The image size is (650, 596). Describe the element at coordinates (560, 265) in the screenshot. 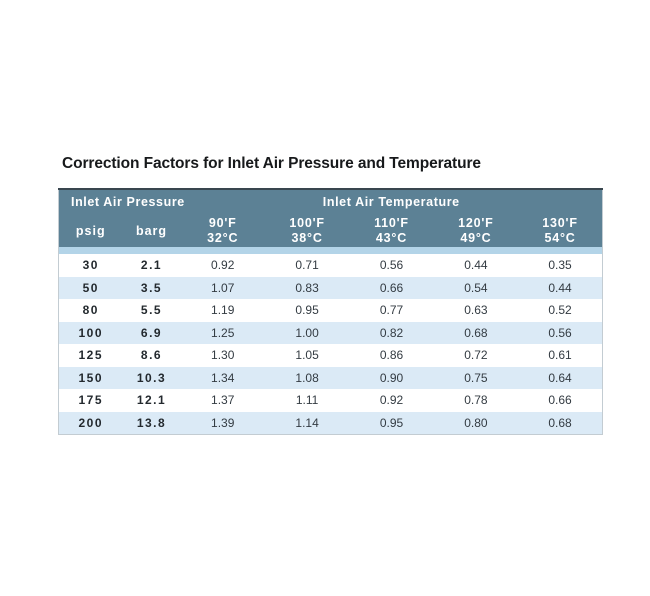

I see `factor-value: 0.35` at that location.